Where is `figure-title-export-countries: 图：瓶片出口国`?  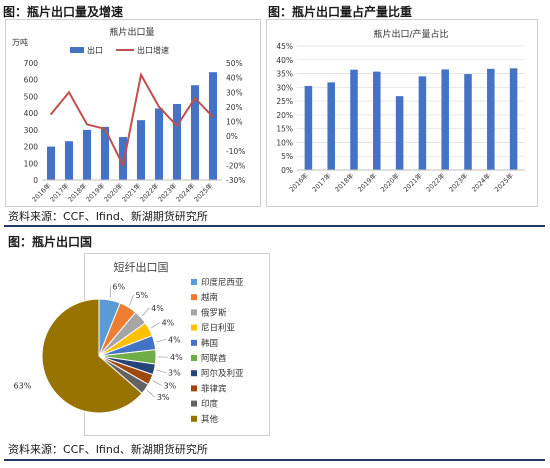
figure-title-export-countries: 图：瓶片出口国 is located at coordinates (50, 242).